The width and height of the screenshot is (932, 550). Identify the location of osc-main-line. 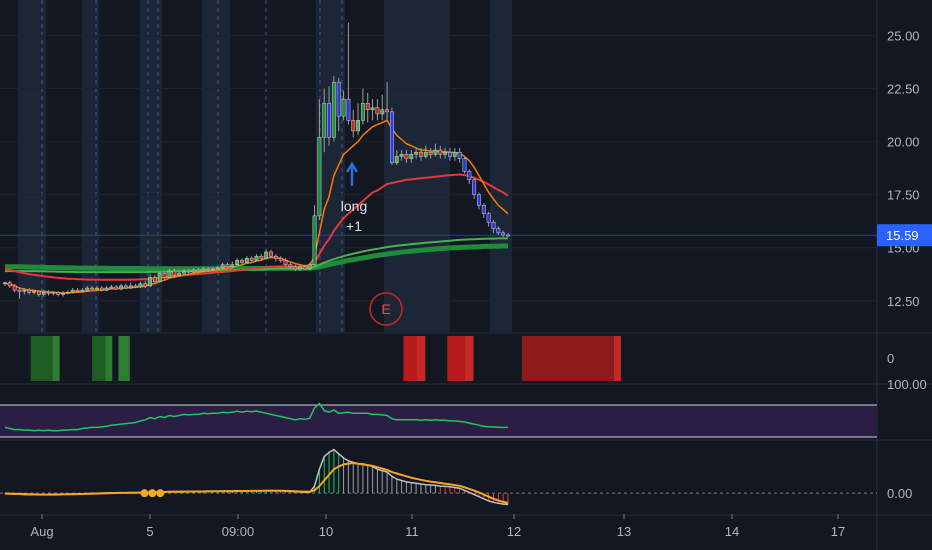
(256, 482).